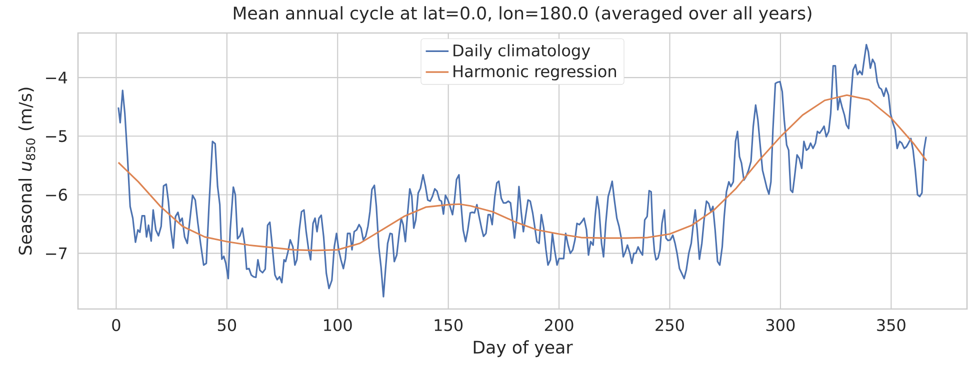 Image resolution: width=976 pixels, height=376 pixels. I want to click on x-tick-label: 350, so click(891, 325).